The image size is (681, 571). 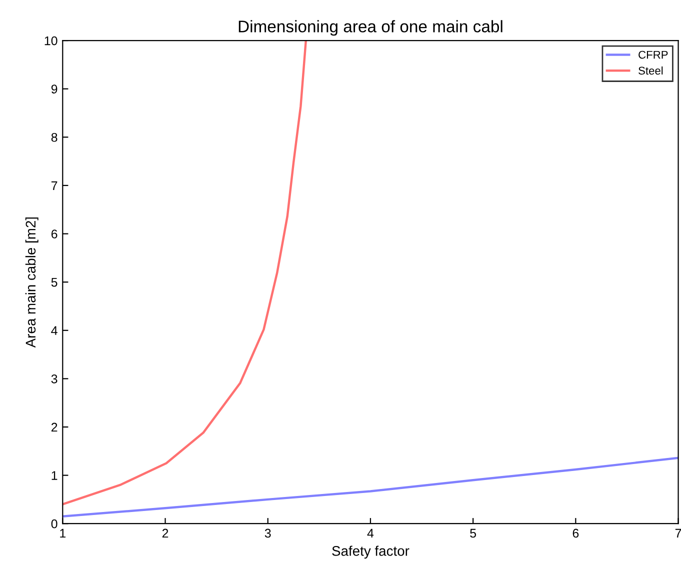 I want to click on y-tick-label: 1, so click(x=55, y=475).